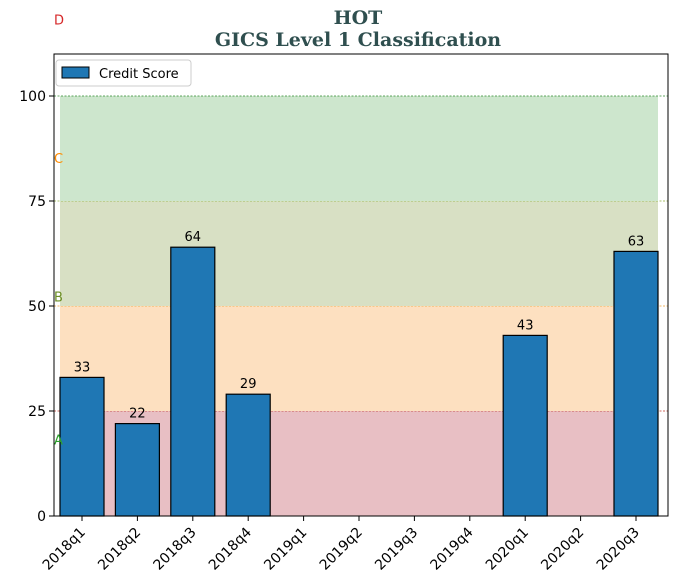 This screenshot has width=678, height=585. I want to click on x-tick-label-2019q4: 2019q4, so click(452, 548).